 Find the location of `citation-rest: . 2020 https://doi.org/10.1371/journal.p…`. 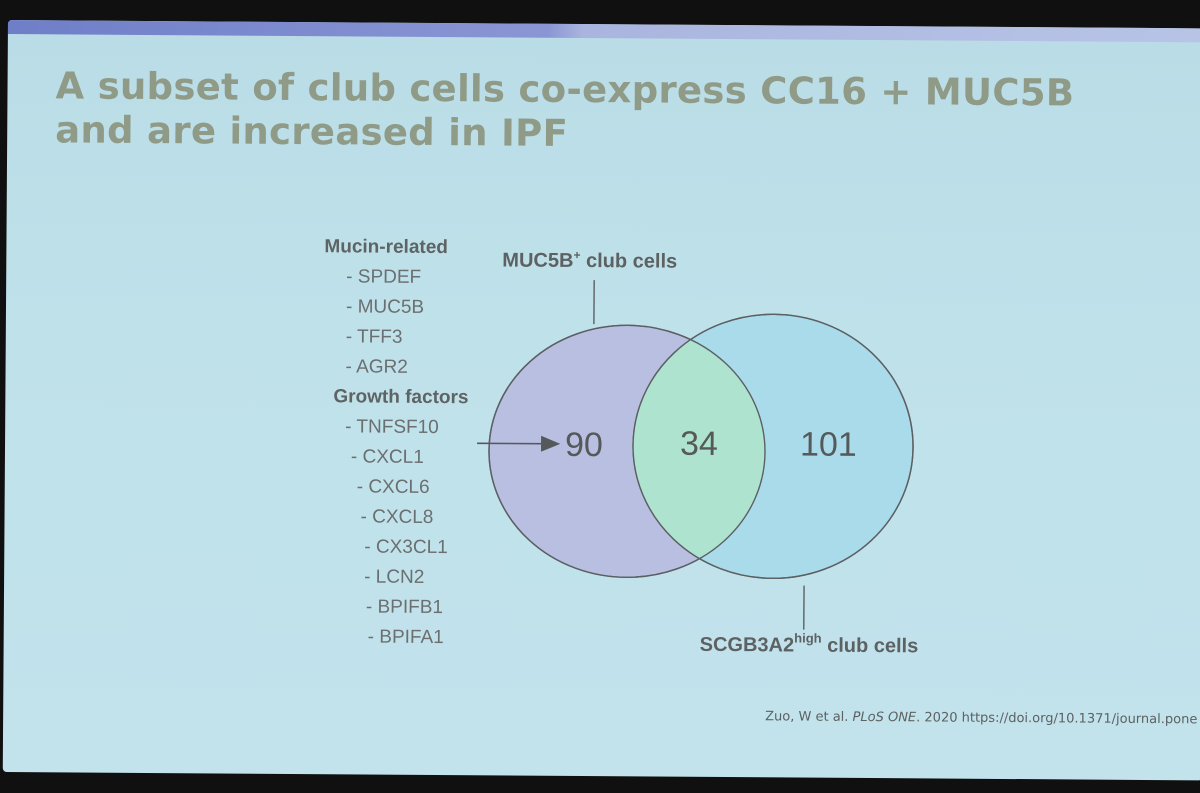

citation-rest: . 2020 https://doi.org/10.1371/journal.p… is located at coordinates (1057, 719).